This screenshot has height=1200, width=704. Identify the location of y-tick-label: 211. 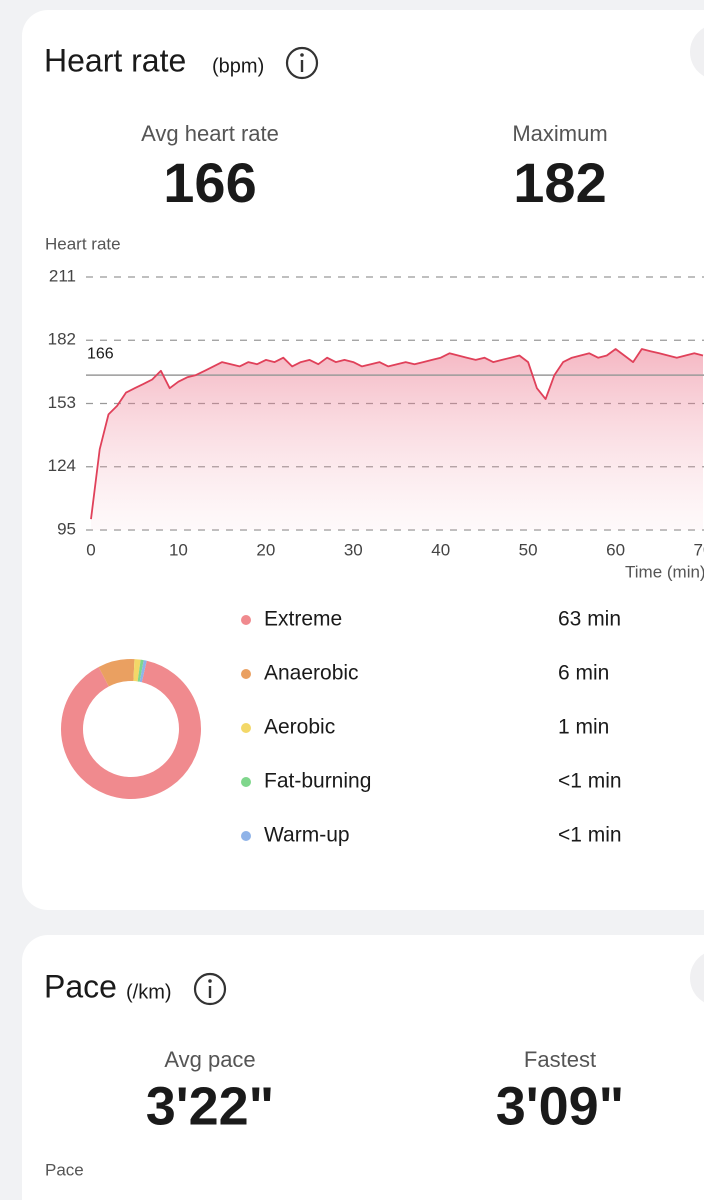
(62, 275).